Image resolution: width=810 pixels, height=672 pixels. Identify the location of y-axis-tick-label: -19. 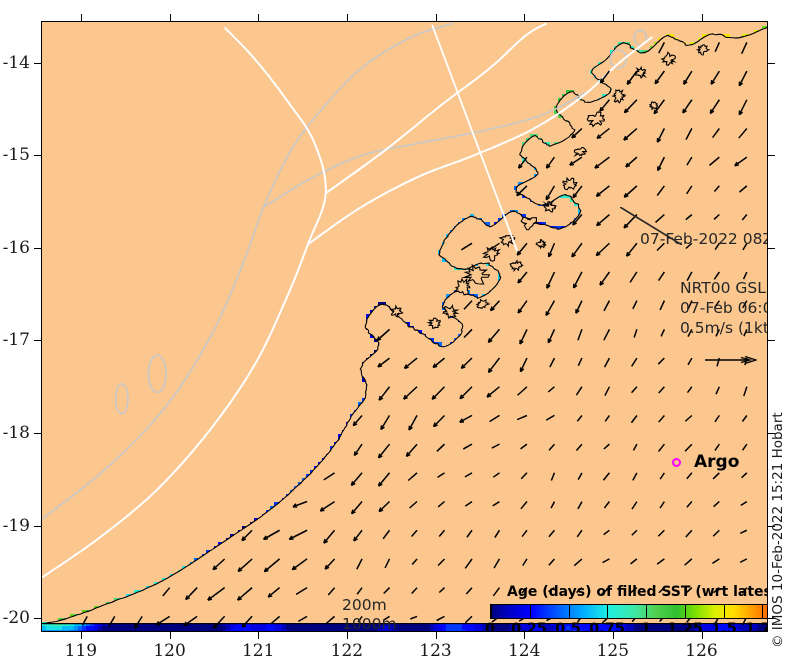
(16, 525).